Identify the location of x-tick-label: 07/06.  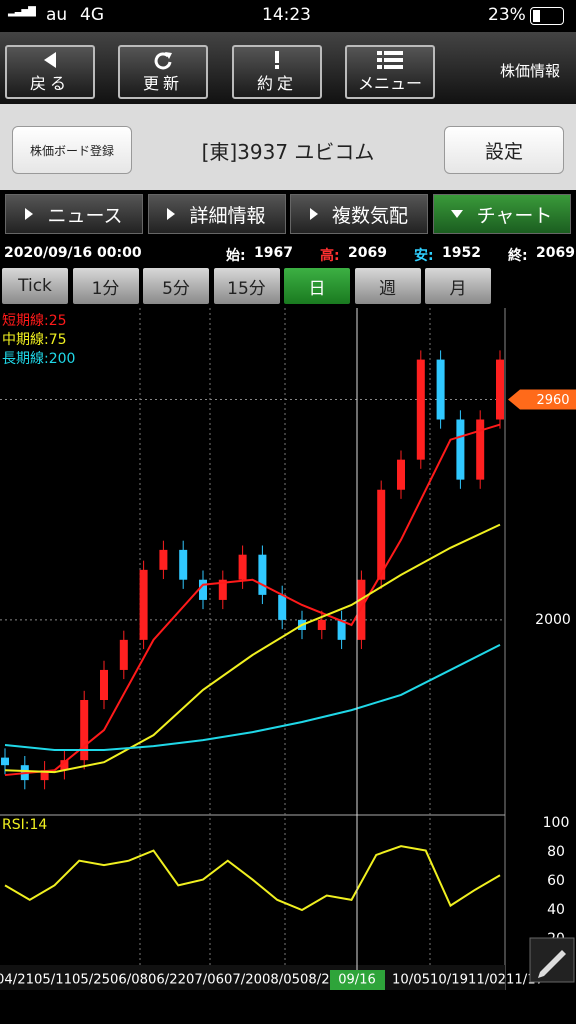
(205, 980).